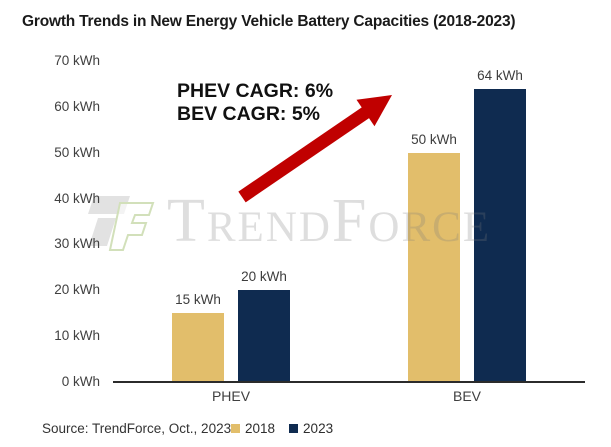  What do you see at coordinates (466, 396) in the screenshot?
I see `category-label-bev: BEV` at bounding box center [466, 396].